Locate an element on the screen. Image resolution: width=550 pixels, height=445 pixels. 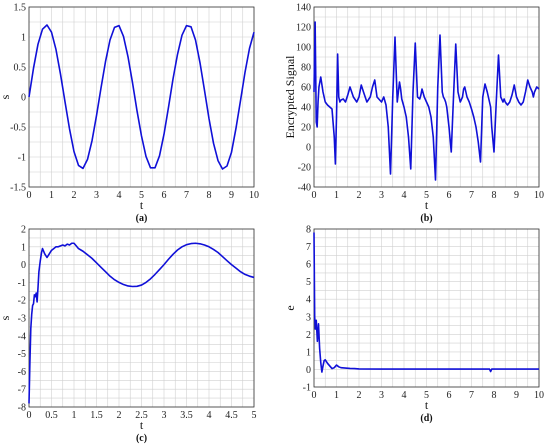
x-tick-label: 2.5 is located at coordinates (141, 415).